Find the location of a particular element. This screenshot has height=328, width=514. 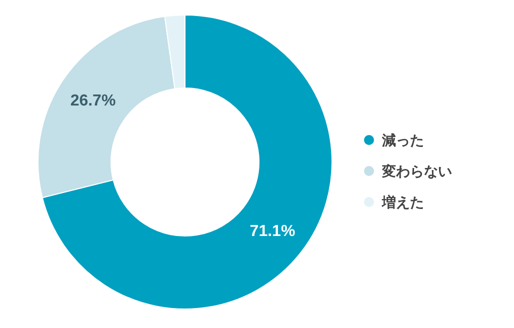

legend-label: 増えた is located at coordinates (402, 202).